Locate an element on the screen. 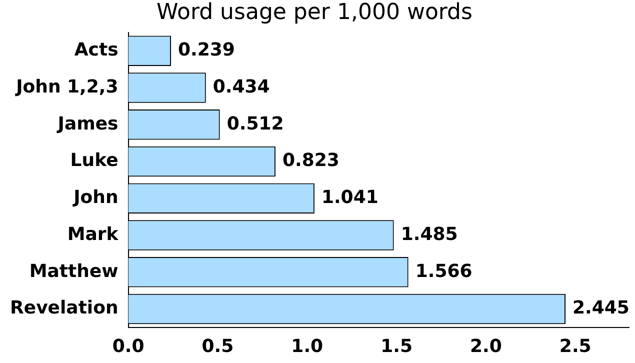 This screenshot has width=635, height=363. y-tick-label: Luke is located at coordinates (94, 161).